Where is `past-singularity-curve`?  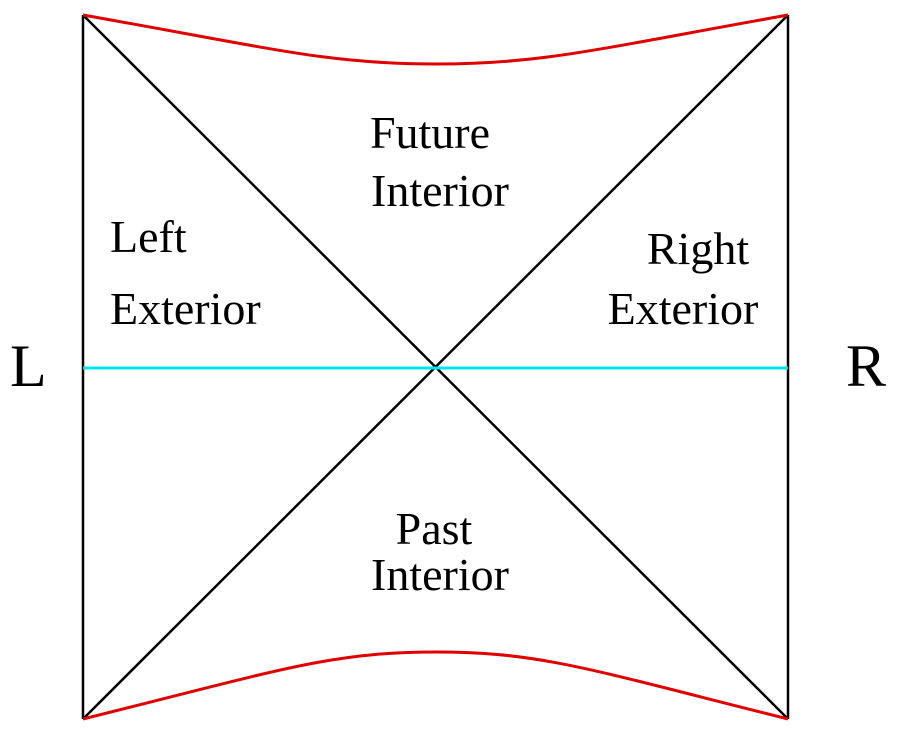 past-singularity-curve is located at coordinates (435, 685).